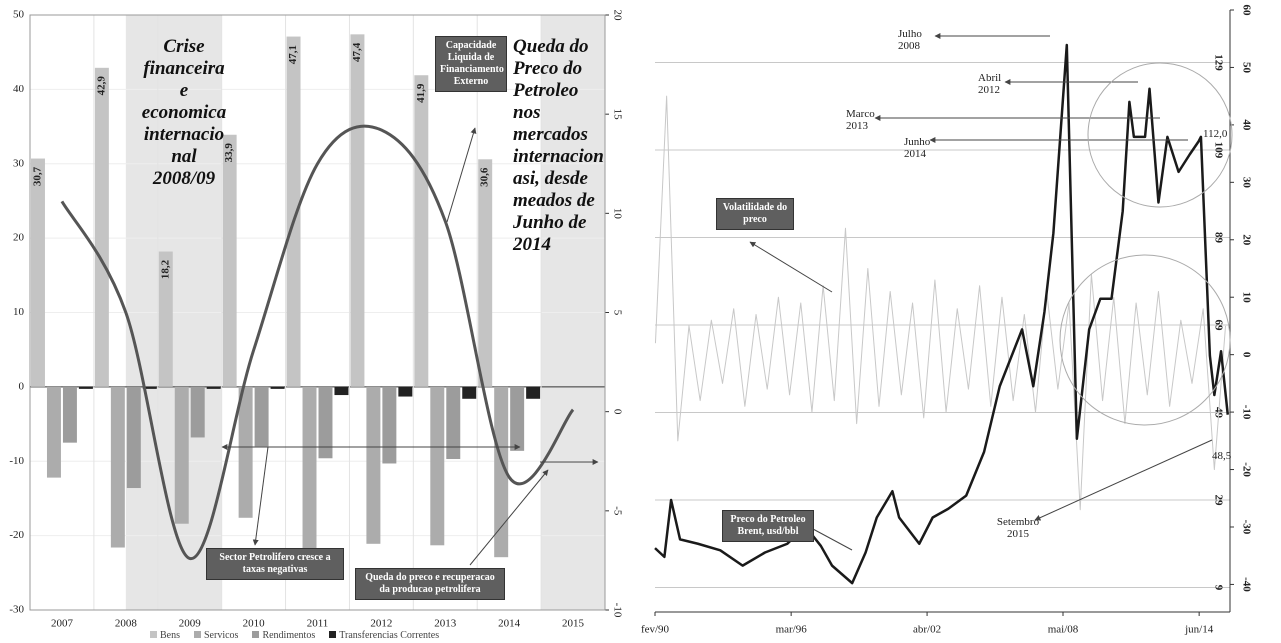  I want to click on annotation: 112,0, so click(1215, 134).